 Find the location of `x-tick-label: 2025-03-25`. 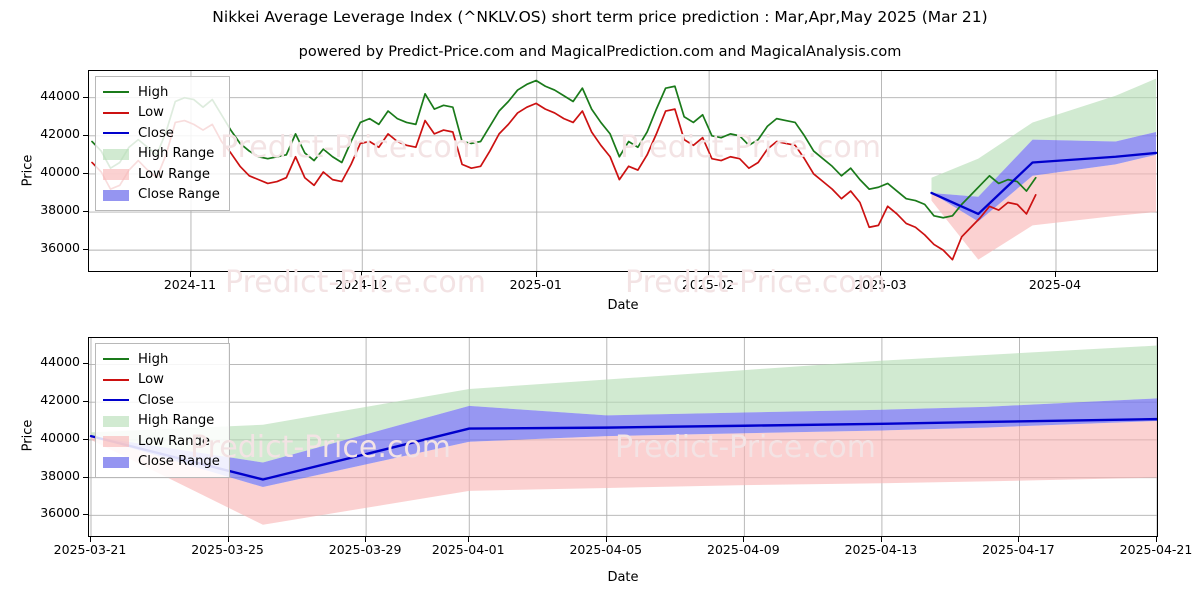

x-tick-label: 2025-03-25 is located at coordinates (227, 549).